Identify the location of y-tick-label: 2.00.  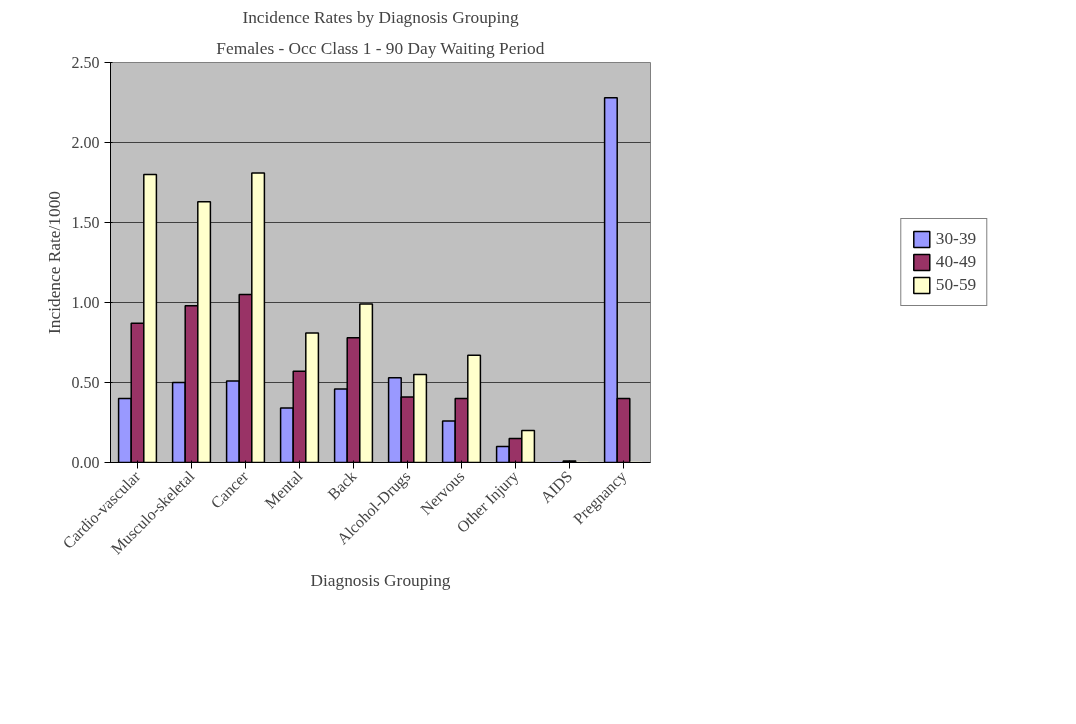
(85, 142).